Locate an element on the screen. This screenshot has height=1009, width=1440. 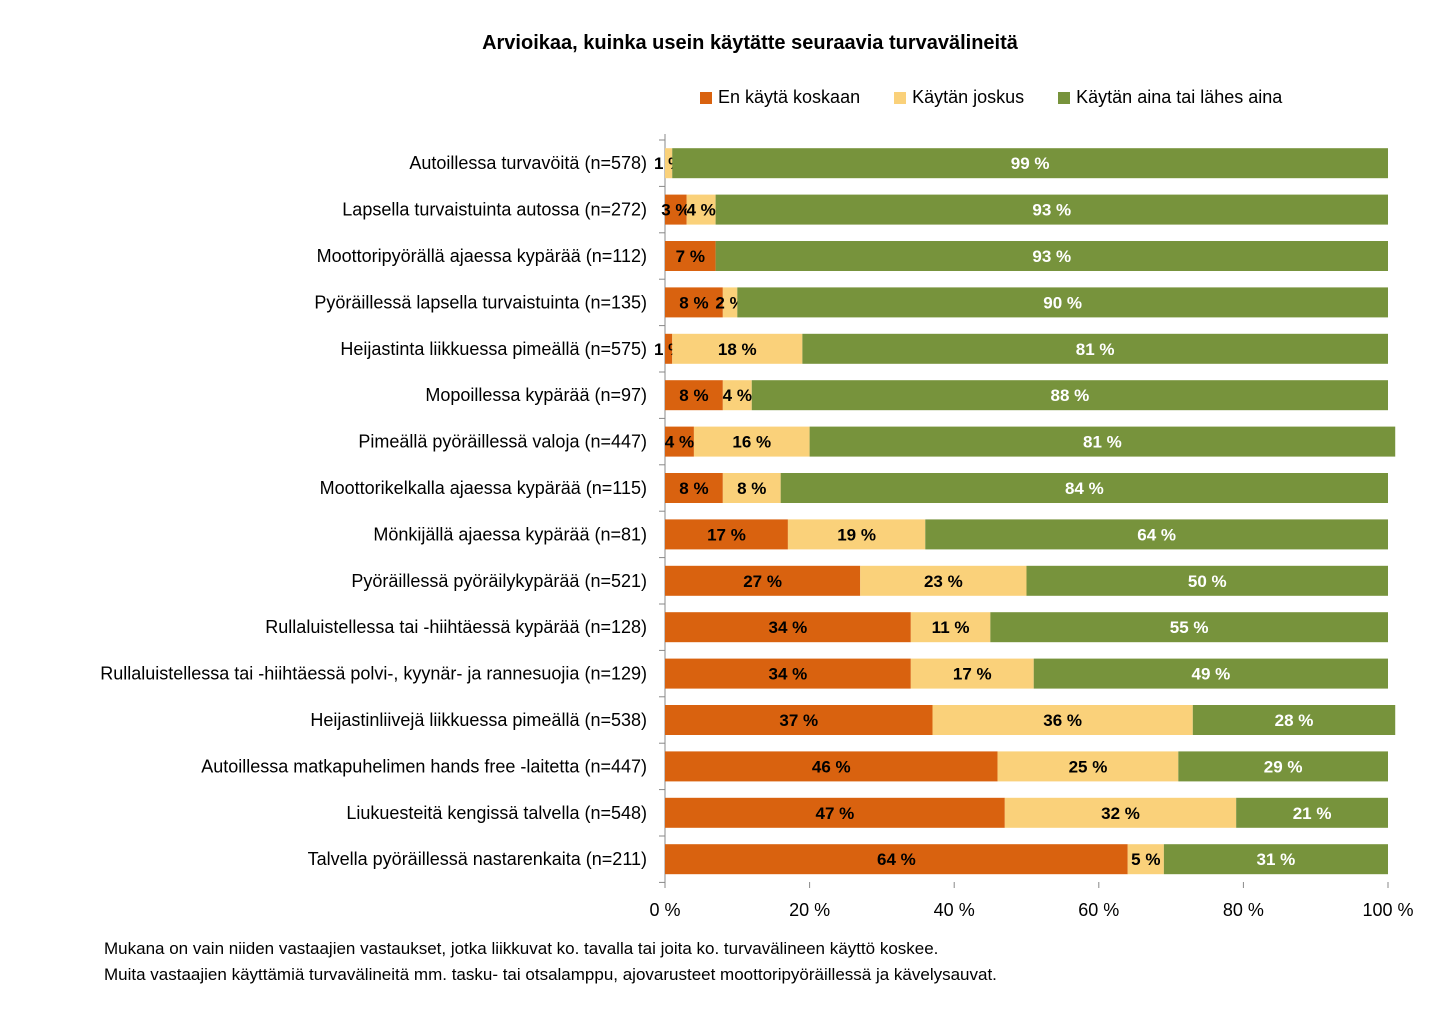
data-label: 37 % is located at coordinates (798, 720).